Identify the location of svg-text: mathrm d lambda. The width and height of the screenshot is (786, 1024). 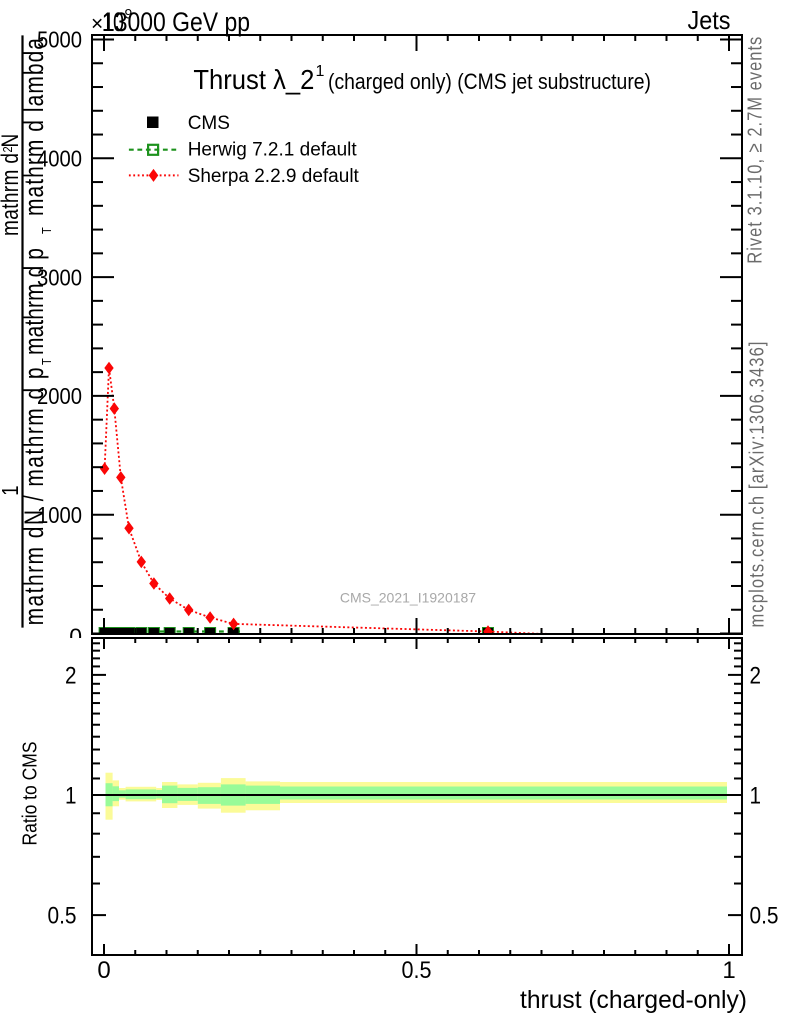
(35, 126).